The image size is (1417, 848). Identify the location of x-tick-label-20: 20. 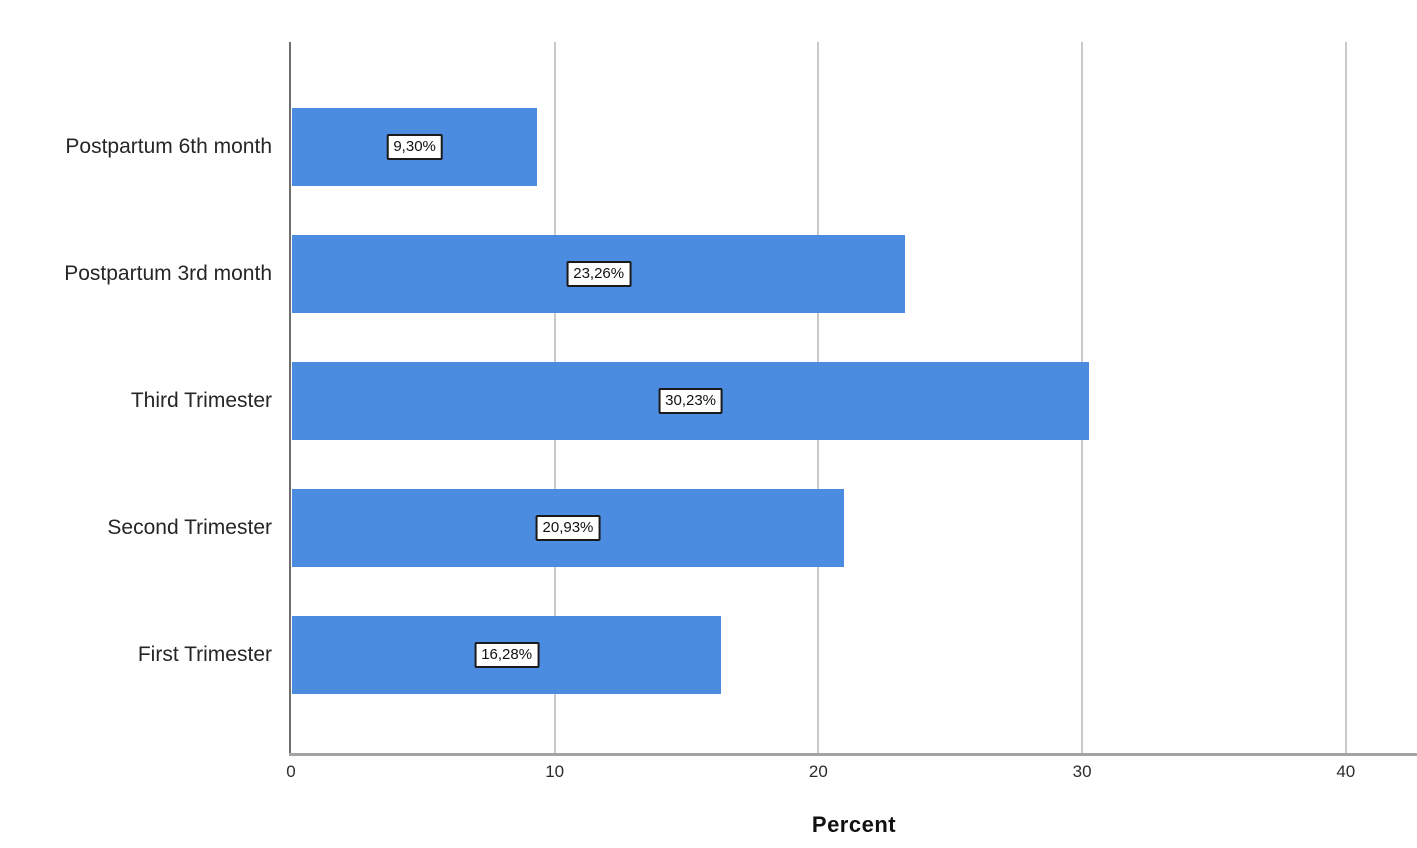
(818, 771).